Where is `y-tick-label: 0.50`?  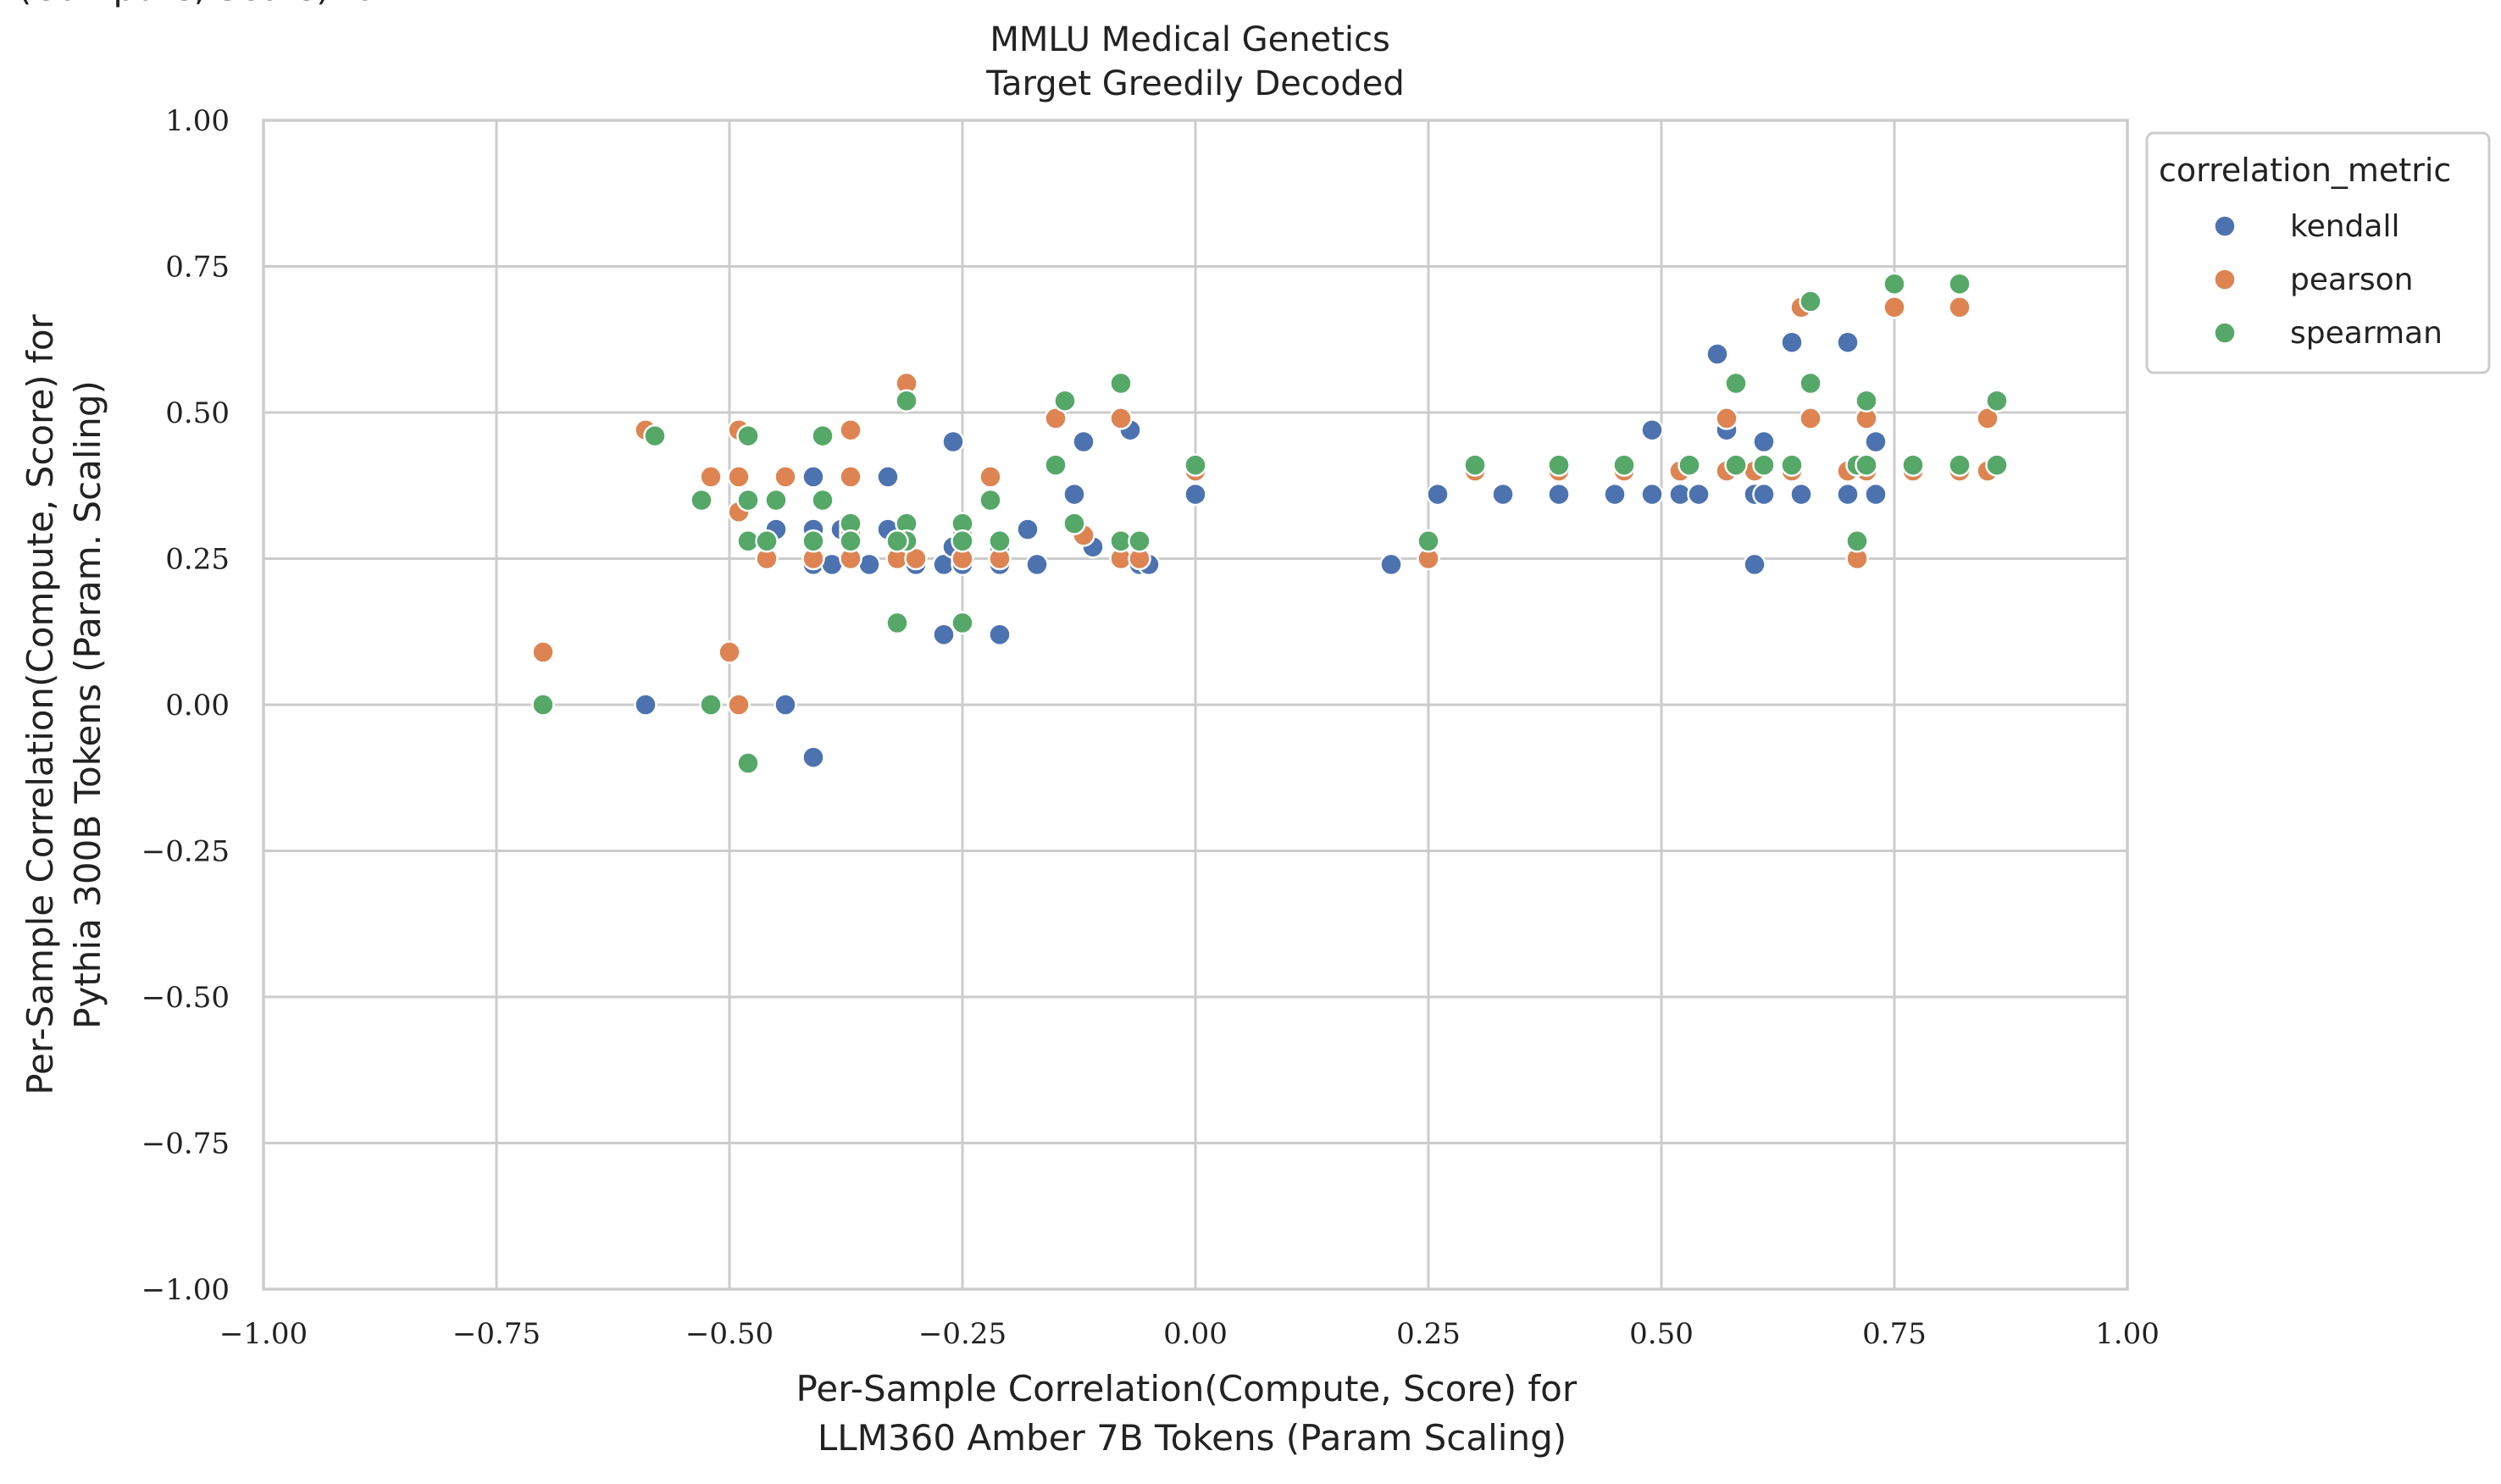
y-tick-label: 0.50 is located at coordinates (197, 413).